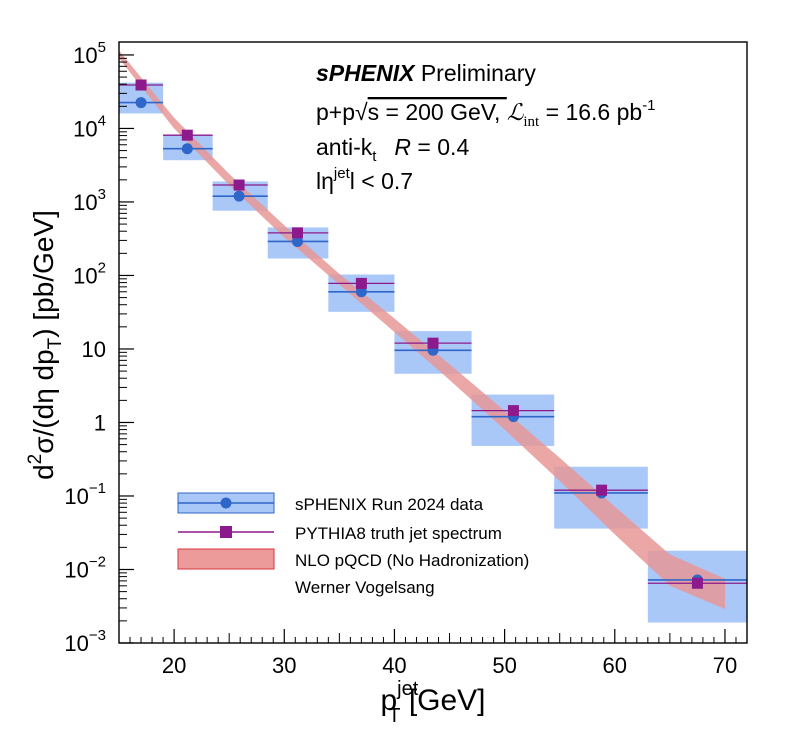  I want to click on legend-data-marker, so click(226, 503).